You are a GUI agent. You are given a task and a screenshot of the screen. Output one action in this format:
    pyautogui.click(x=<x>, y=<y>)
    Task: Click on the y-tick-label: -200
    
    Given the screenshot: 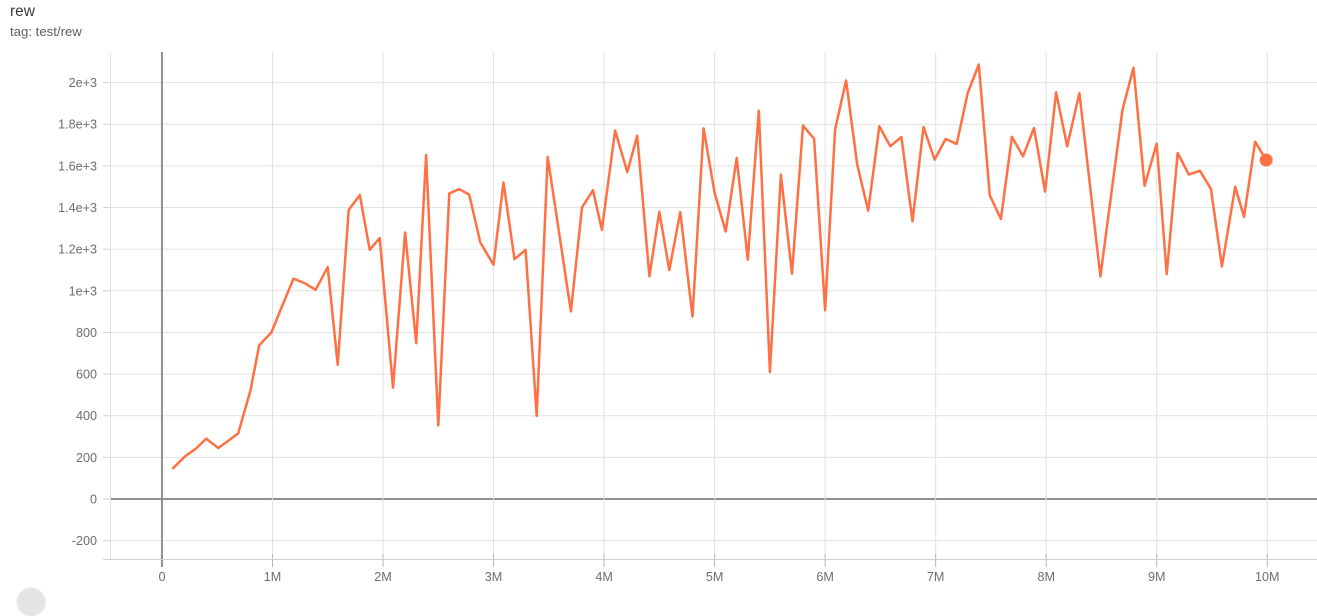 What is the action you would take?
    pyautogui.click(x=84, y=541)
    